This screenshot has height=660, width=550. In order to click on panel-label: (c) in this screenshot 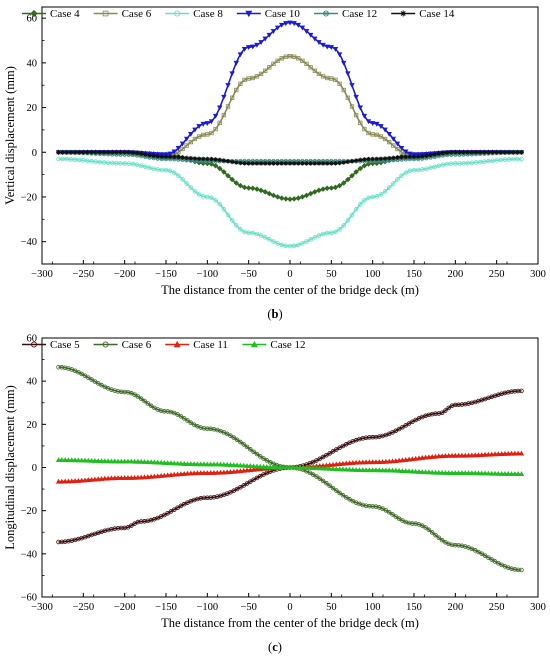, I will do `click(275, 647)`.